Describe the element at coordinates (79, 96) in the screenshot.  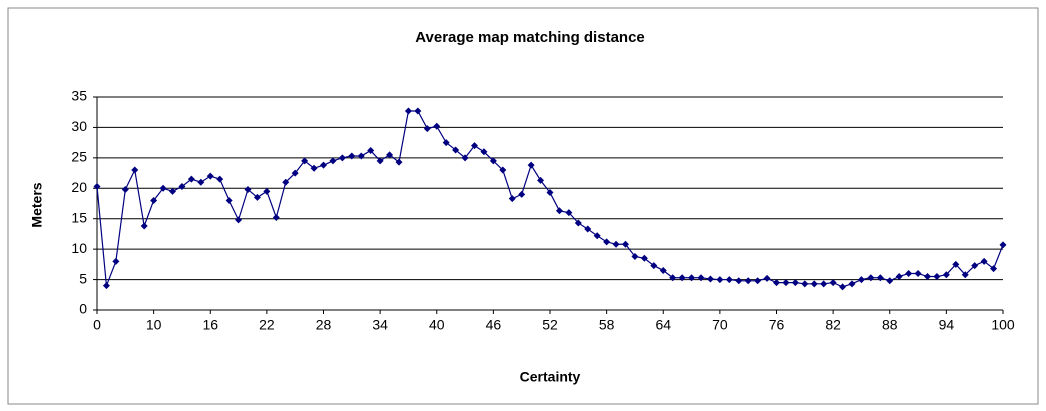
I see `y-tick-label: 35` at that location.